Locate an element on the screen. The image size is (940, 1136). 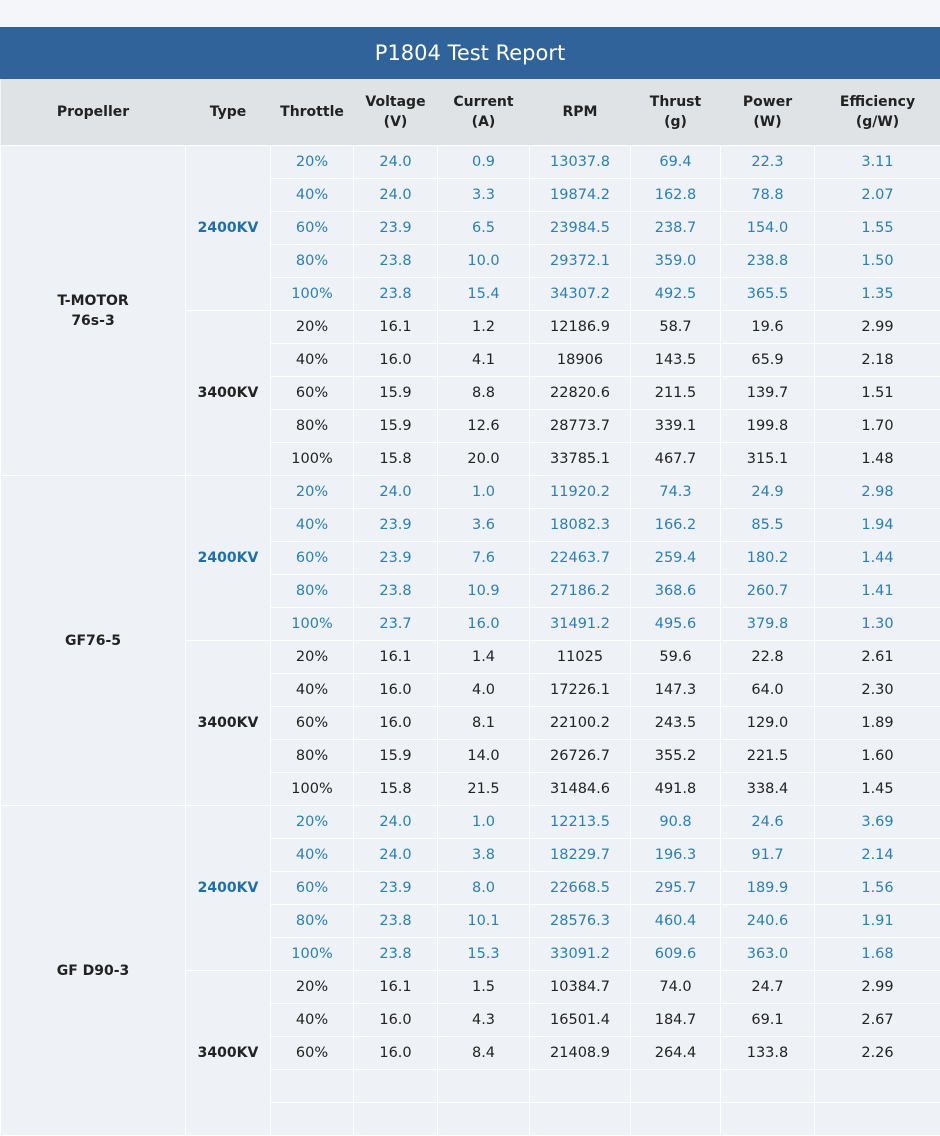
value-cell: 139.7 is located at coordinates (768, 393).